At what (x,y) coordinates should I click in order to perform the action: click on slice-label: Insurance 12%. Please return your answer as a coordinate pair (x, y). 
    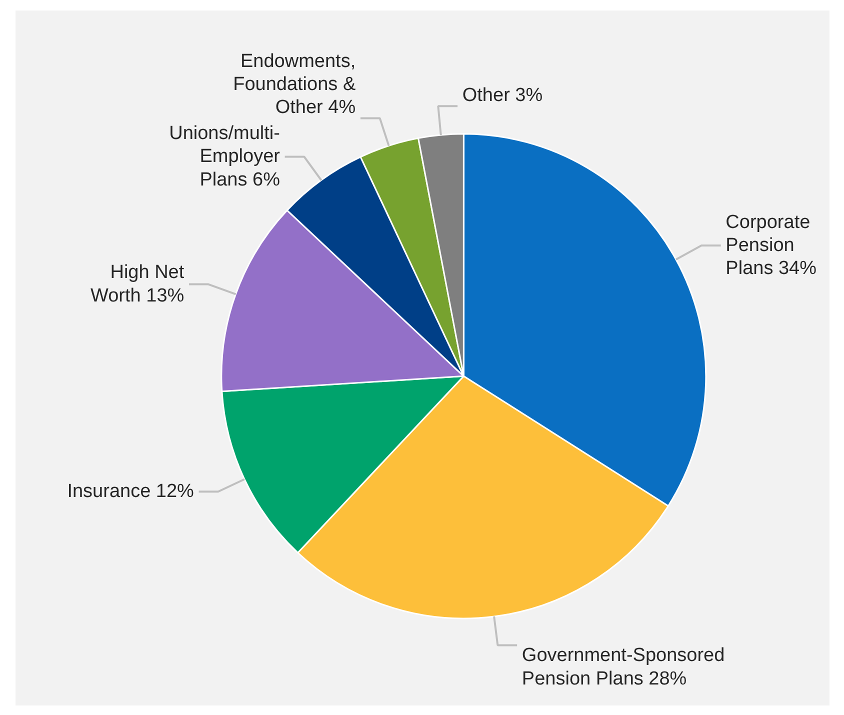
    Looking at the image, I should click on (130, 491).